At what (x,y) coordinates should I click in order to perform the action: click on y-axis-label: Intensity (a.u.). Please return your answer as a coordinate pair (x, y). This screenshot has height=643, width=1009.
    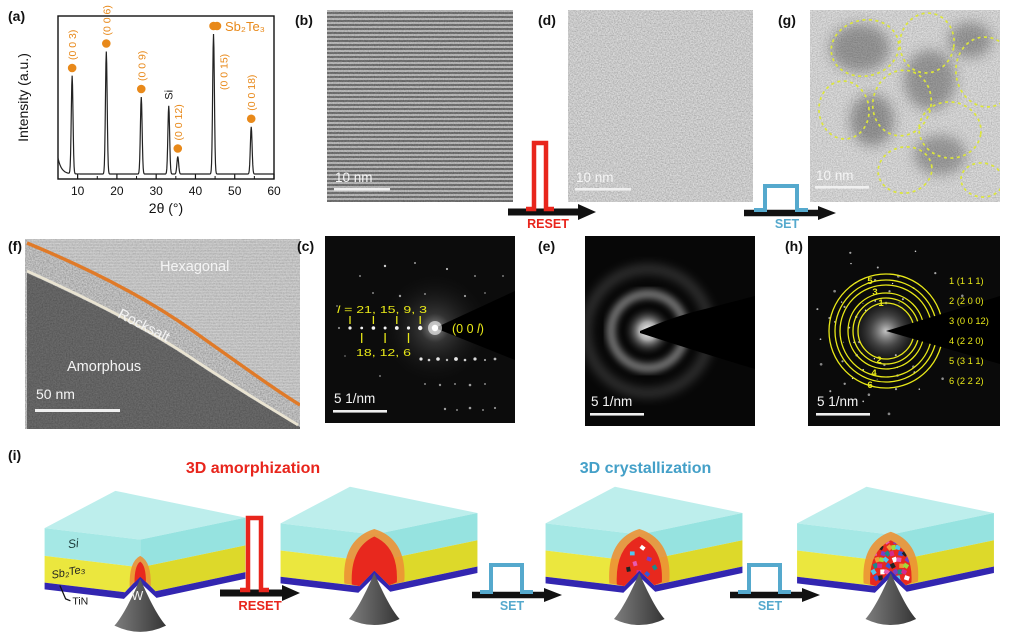
    Looking at the image, I should click on (23, 97).